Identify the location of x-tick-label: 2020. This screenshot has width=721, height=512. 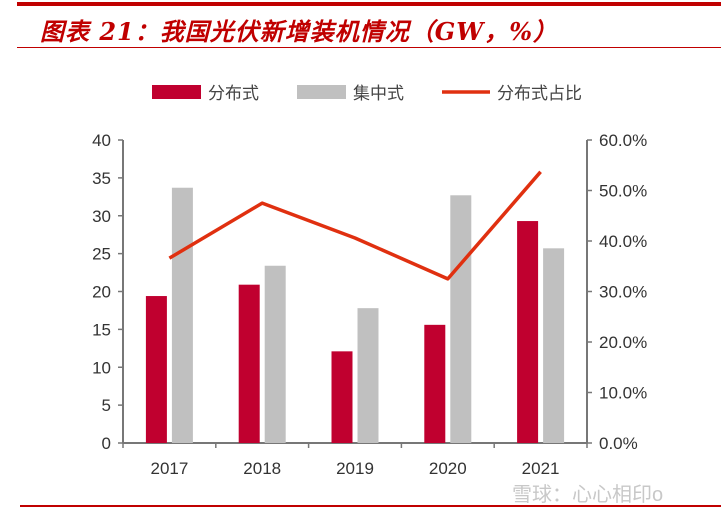
(448, 468).